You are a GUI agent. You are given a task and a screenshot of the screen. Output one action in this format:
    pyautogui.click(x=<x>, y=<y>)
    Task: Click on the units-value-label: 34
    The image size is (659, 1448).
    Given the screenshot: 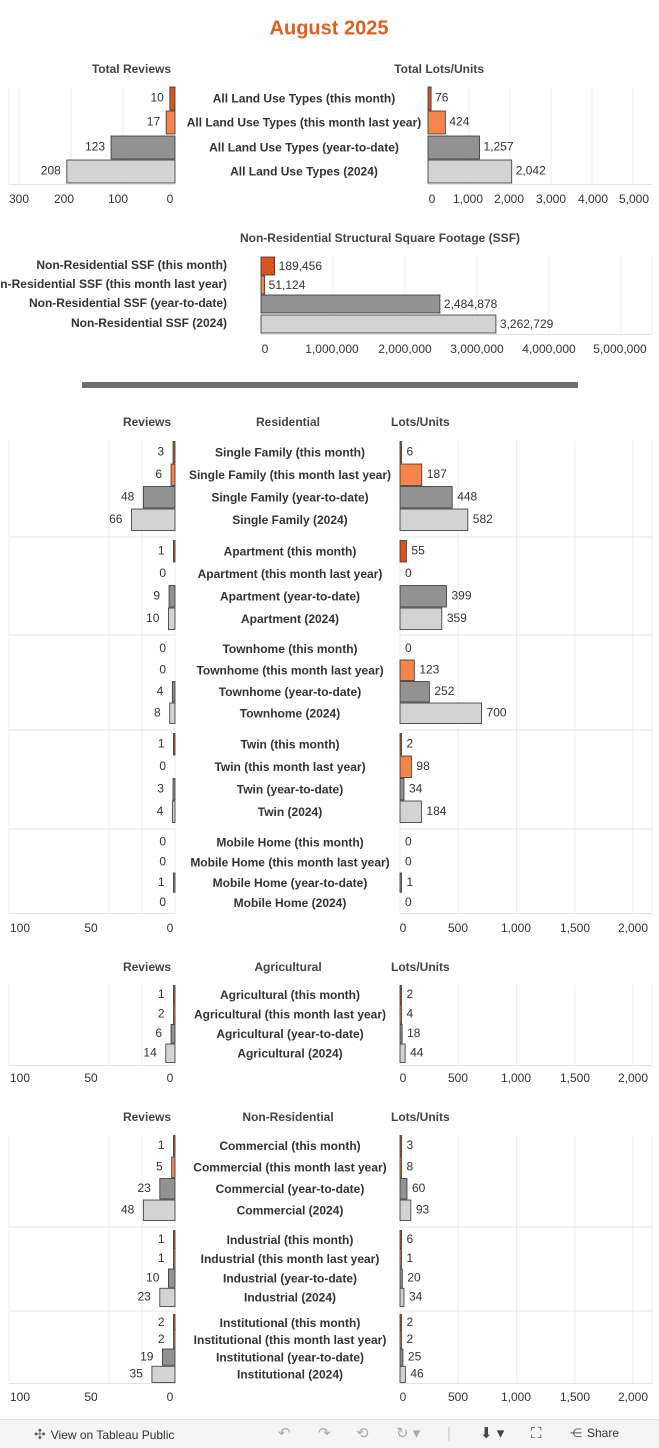 What is the action you would take?
    pyautogui.click(x=416, y=788)
    